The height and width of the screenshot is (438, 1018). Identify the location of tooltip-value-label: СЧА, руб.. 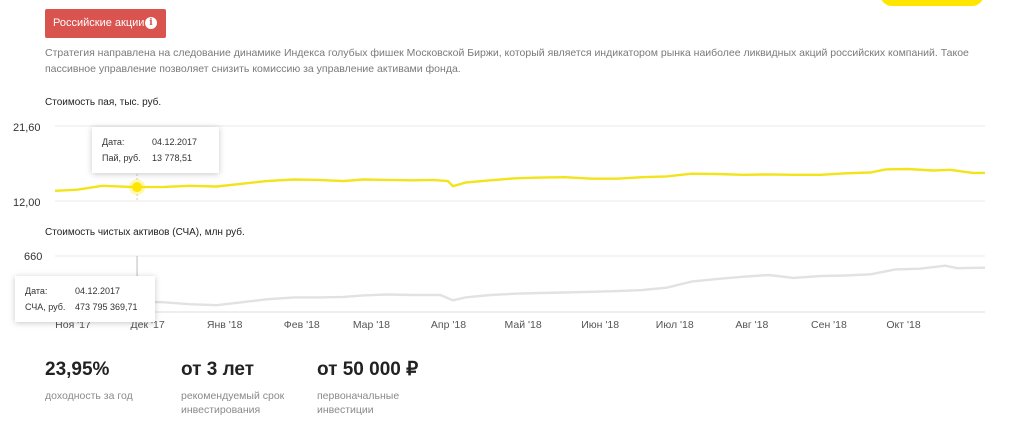
(45, 307).